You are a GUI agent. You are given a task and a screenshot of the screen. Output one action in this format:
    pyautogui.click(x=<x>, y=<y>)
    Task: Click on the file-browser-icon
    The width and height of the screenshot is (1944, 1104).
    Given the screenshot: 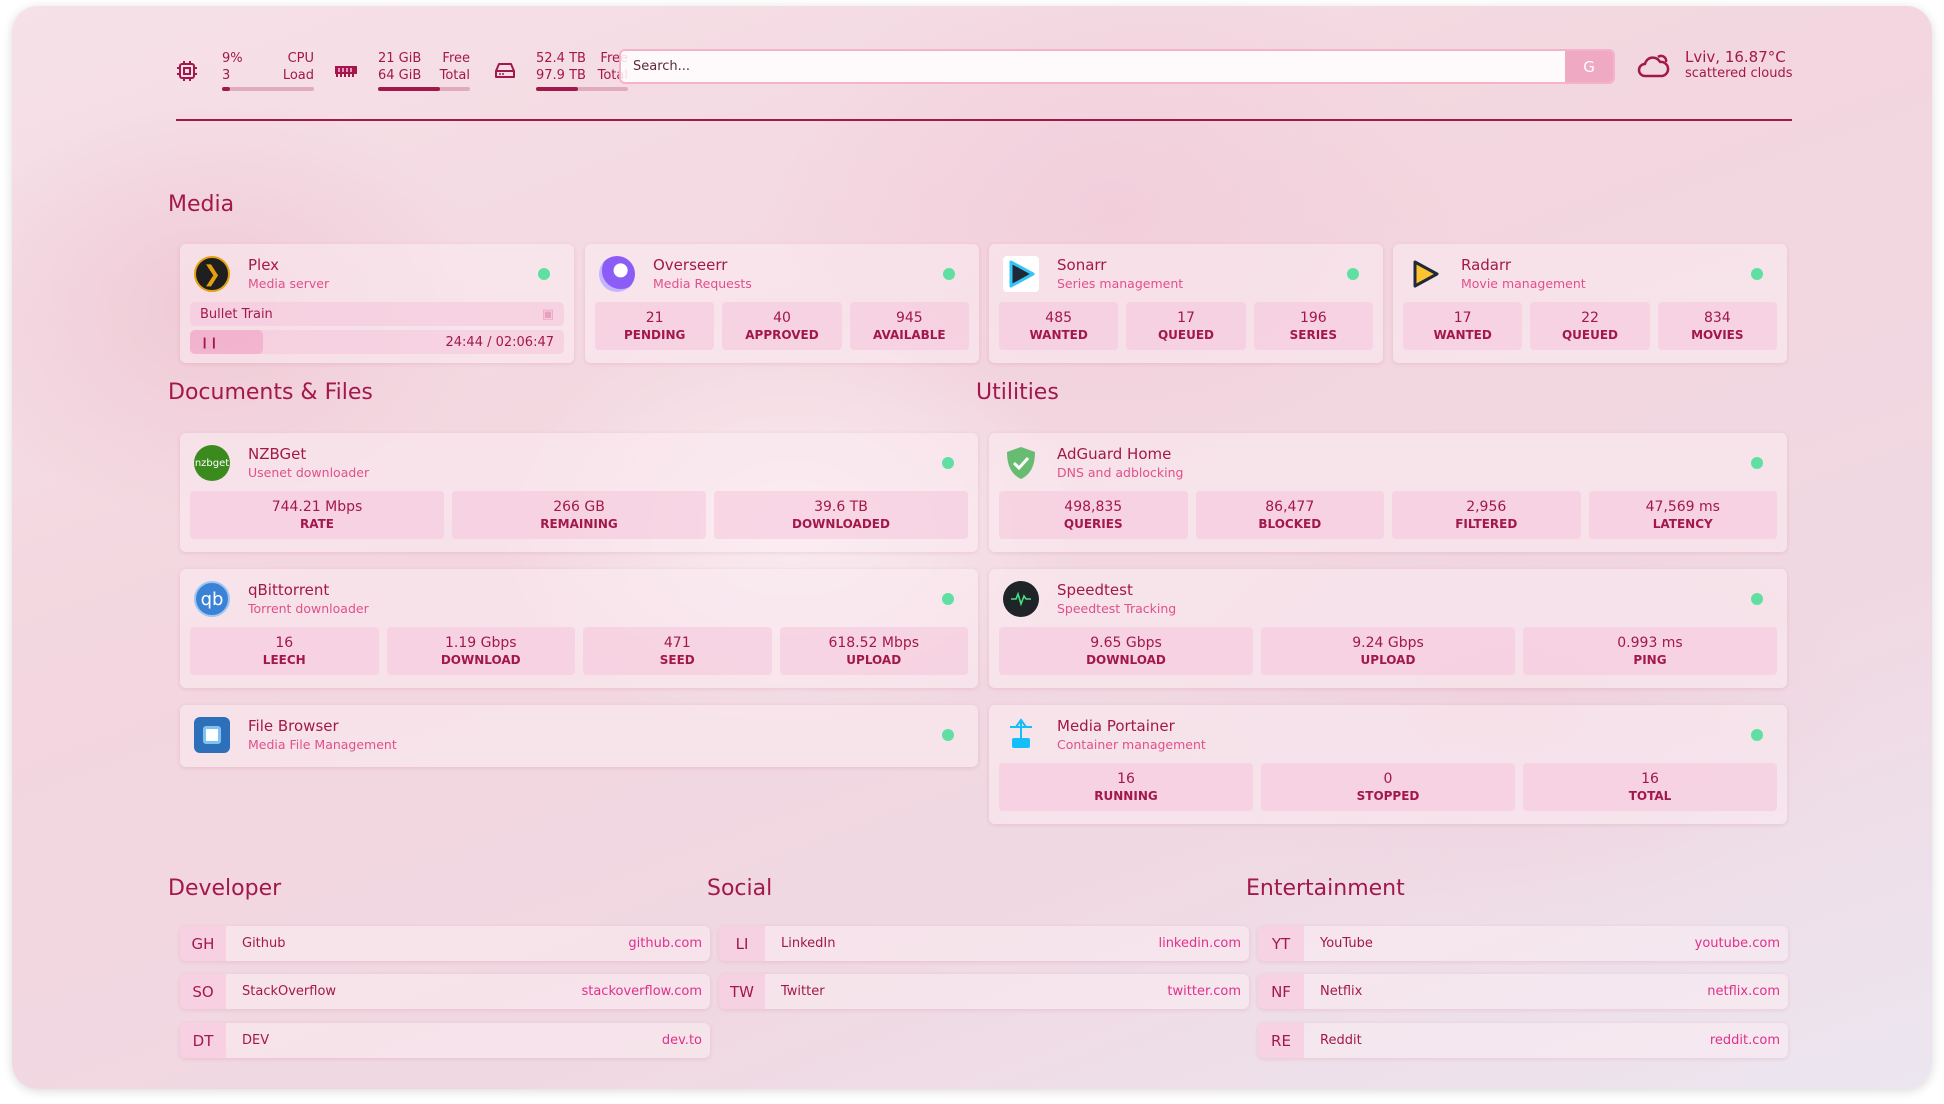 What is the action you would take?
    pyautogui.click(x=212, y=734)
    